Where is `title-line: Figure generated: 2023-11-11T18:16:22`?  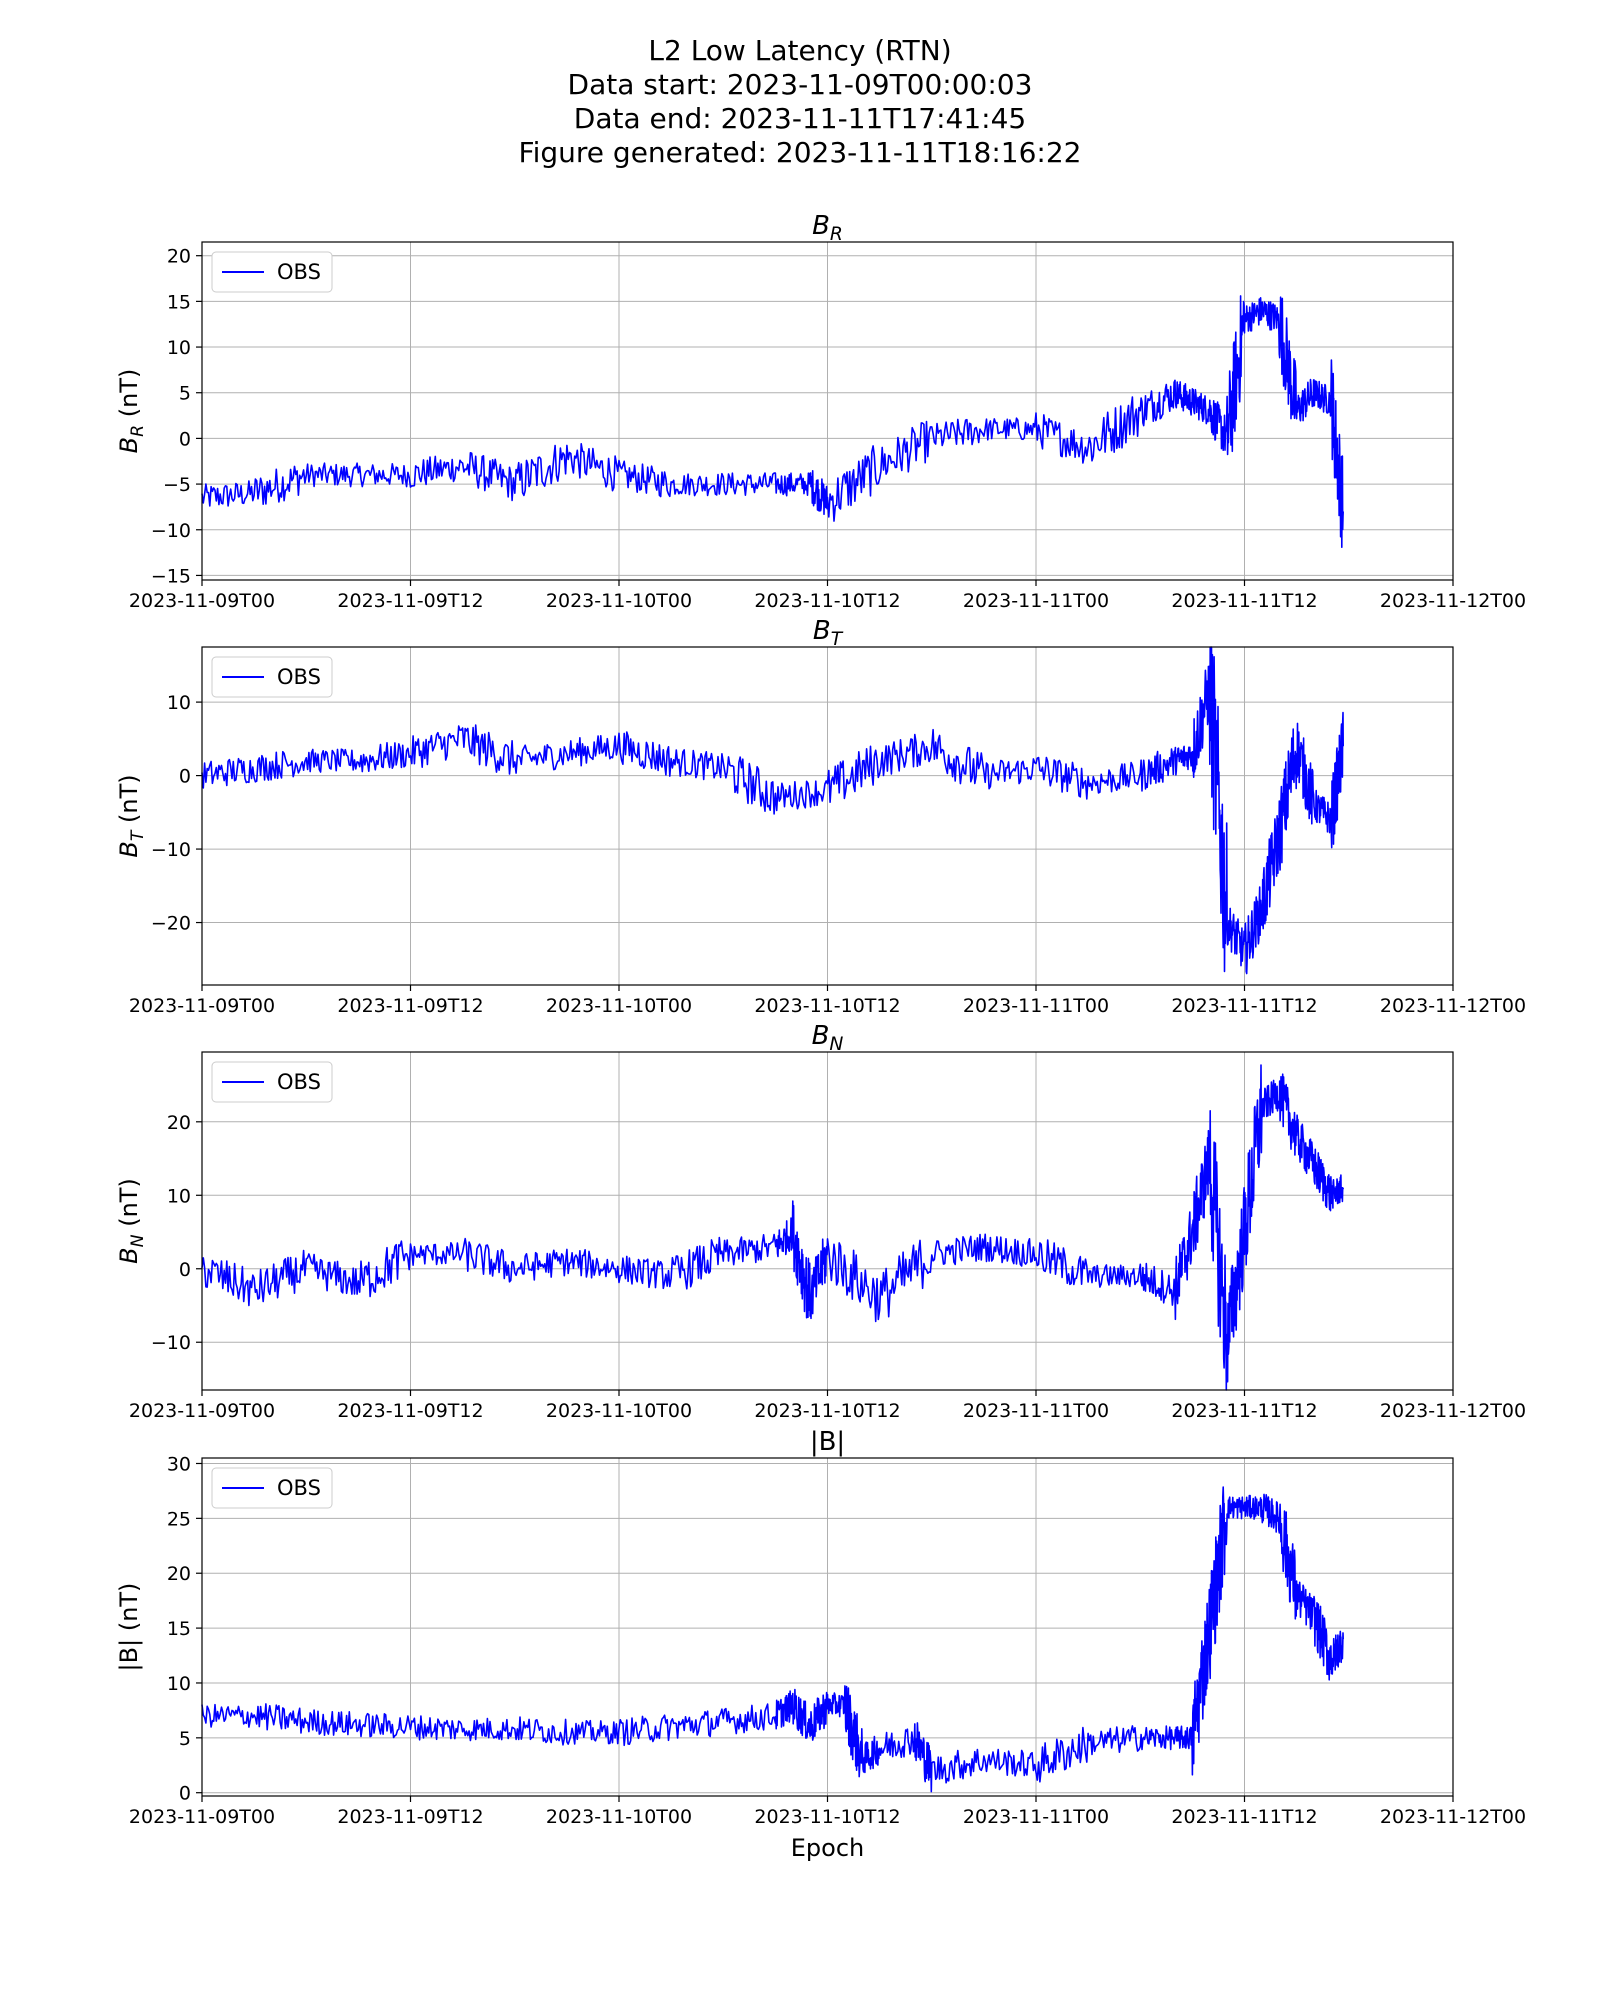
title-line: Figure generated: 2023-11-11T18:16:22 is located at coordinates (800, 152).